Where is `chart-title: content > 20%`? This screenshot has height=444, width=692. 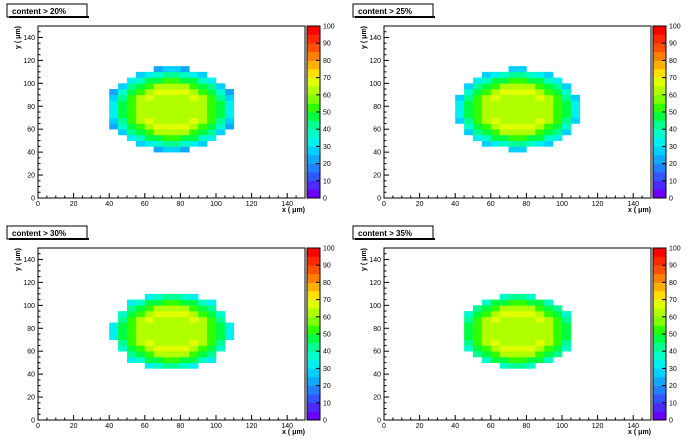
chart-title: content > 20% is located at coordinates (39, 11).